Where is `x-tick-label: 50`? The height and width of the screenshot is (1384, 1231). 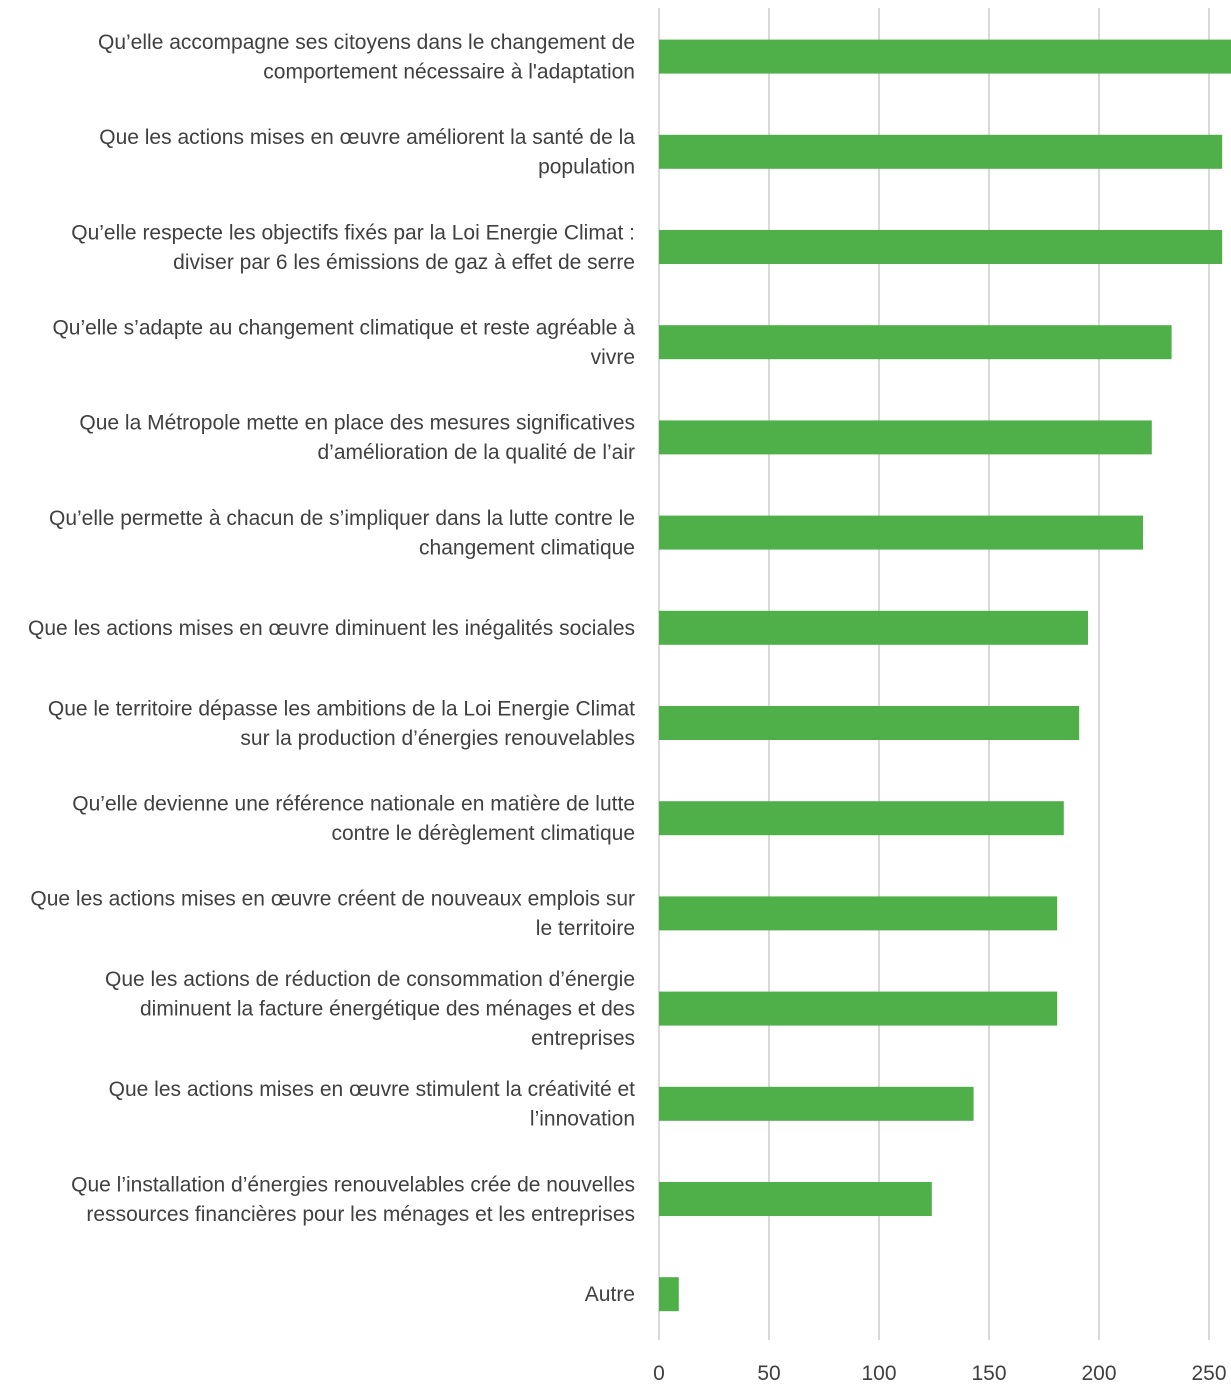
x-tick-label: 50 is located at coordinates (768, 1373).